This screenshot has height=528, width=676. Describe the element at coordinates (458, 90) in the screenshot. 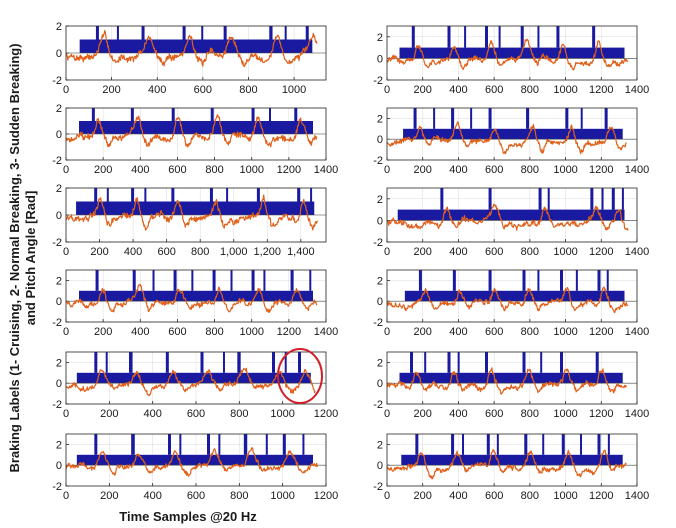

I see `x-tick-label: 400` at that location.